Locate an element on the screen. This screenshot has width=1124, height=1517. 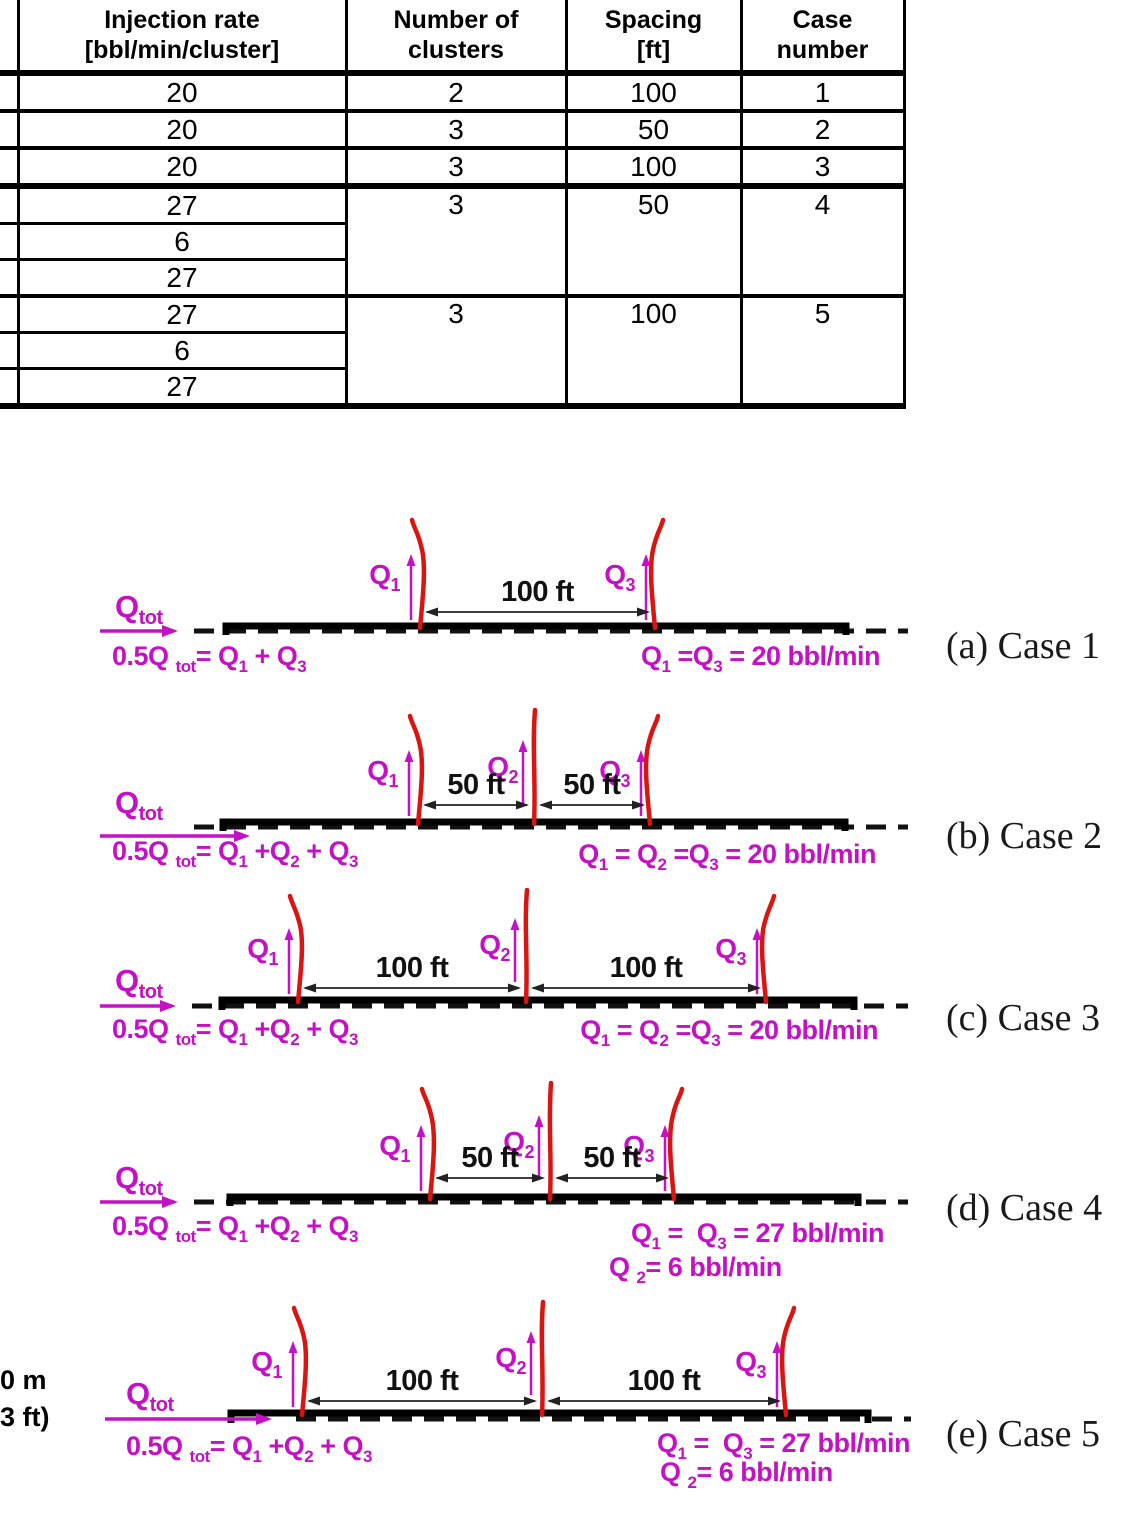
case-cell: 5 is located at coordinates (822, 351).